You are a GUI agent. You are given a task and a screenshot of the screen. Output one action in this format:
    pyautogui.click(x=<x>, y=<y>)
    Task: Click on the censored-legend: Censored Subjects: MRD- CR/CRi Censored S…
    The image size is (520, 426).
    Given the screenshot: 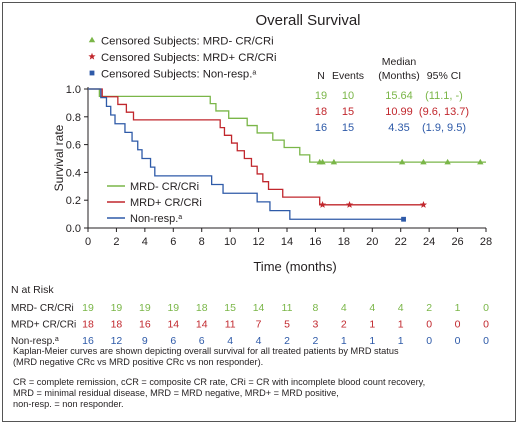 What is the action you would take?
    pyautogui.click(x=182, y=58)
    